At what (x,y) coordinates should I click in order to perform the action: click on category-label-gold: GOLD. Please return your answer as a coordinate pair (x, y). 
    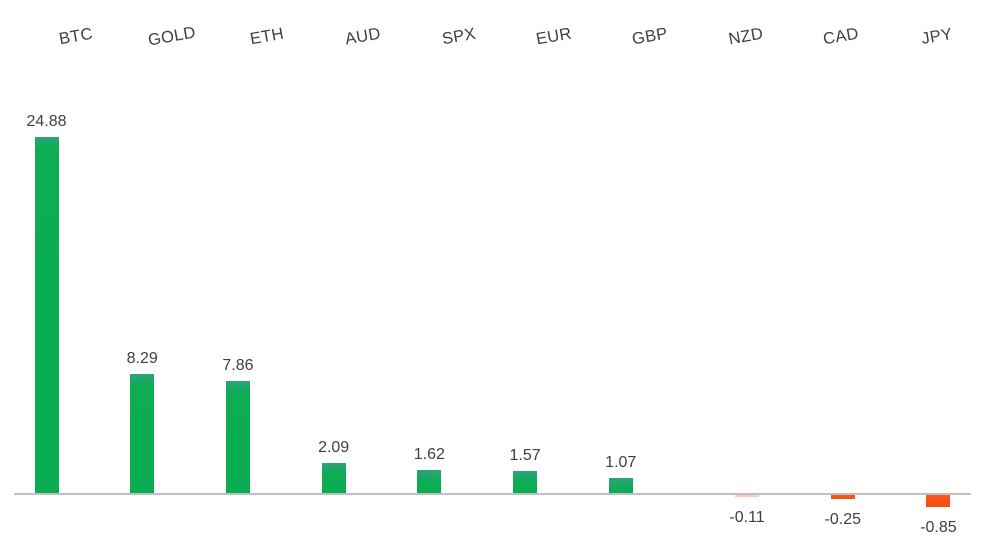
    Looking at the image, I should click on (171, 36).